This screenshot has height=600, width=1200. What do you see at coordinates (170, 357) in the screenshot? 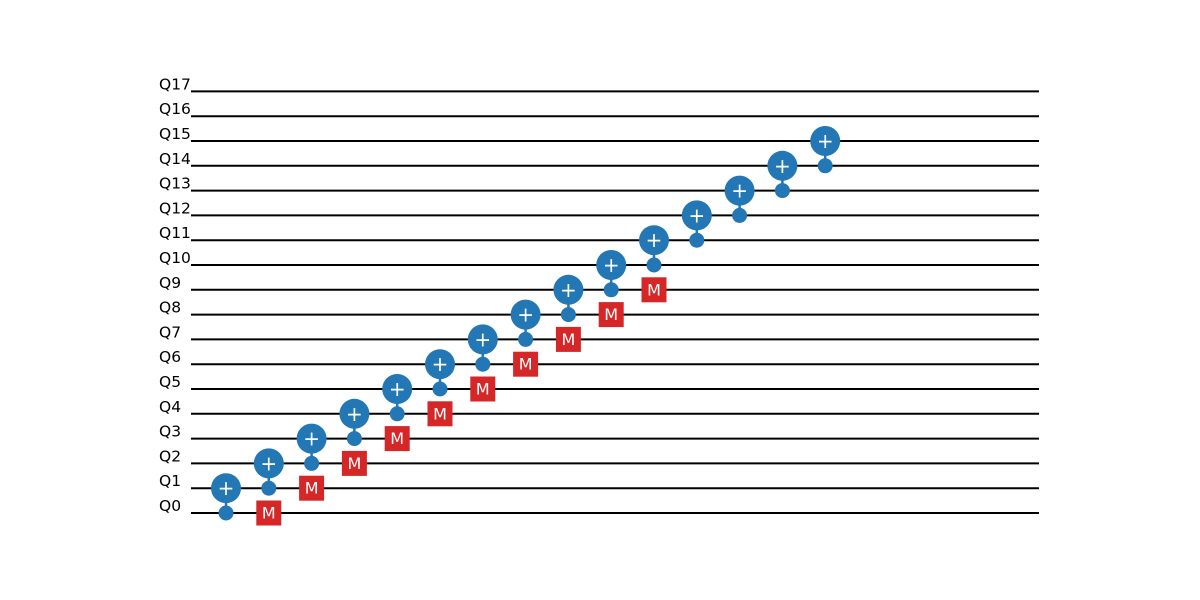
I see `qubit-label-q6: Q6` at bounding box center [170, 357].